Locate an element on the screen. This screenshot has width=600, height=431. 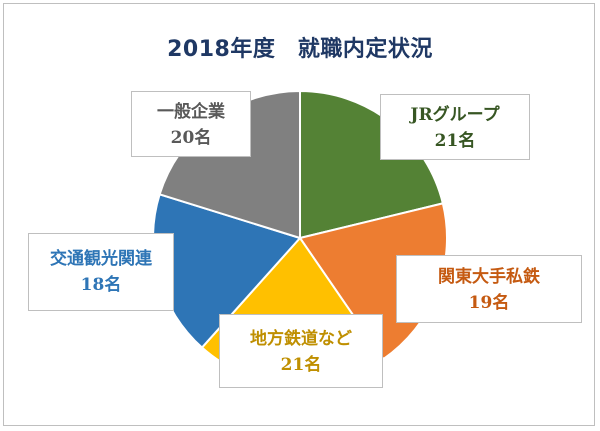
data-label-general-companies: 一般企業 20名 is located at coordinates (191, 124).